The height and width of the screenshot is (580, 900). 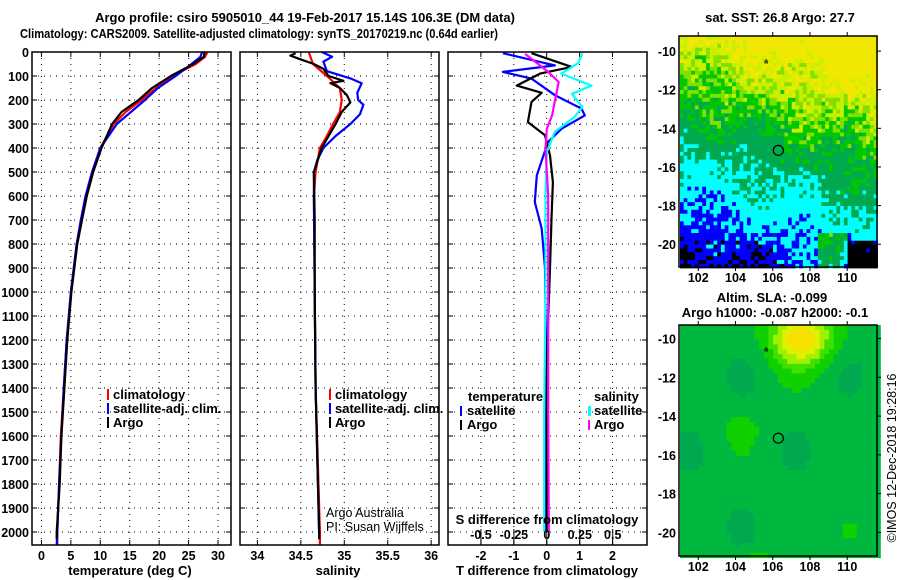 What do you see at coordinates (18, 125) in the screenshot?
I see `y-tick-label: 300` at bounding box center [18, 125].